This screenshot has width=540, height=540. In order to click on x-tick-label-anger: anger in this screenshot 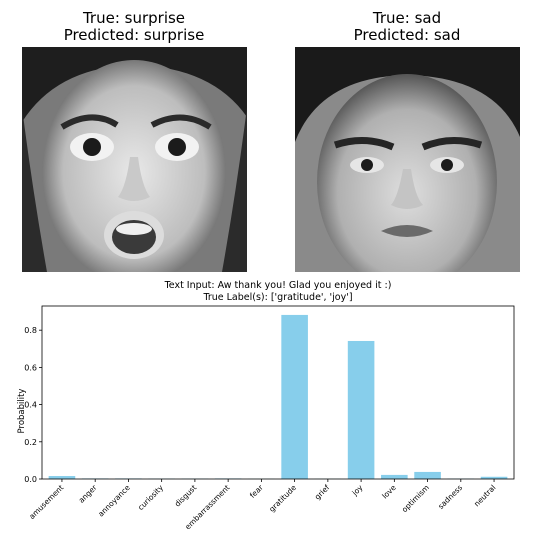, I will do `click(88, 493)`.